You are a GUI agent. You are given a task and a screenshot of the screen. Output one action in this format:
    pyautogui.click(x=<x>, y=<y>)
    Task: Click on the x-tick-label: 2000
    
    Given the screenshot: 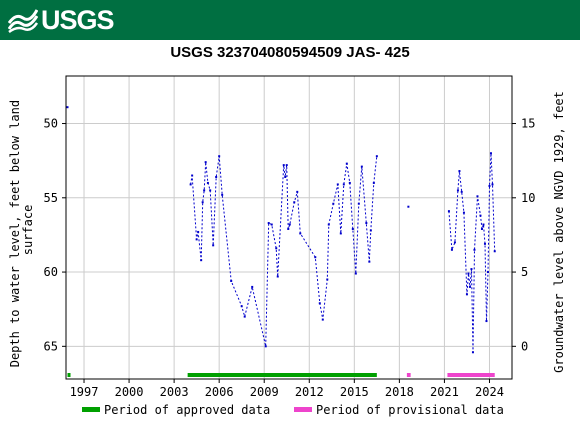 What is the action you would take?
    pyautogui.click(x=129, y=392)
    